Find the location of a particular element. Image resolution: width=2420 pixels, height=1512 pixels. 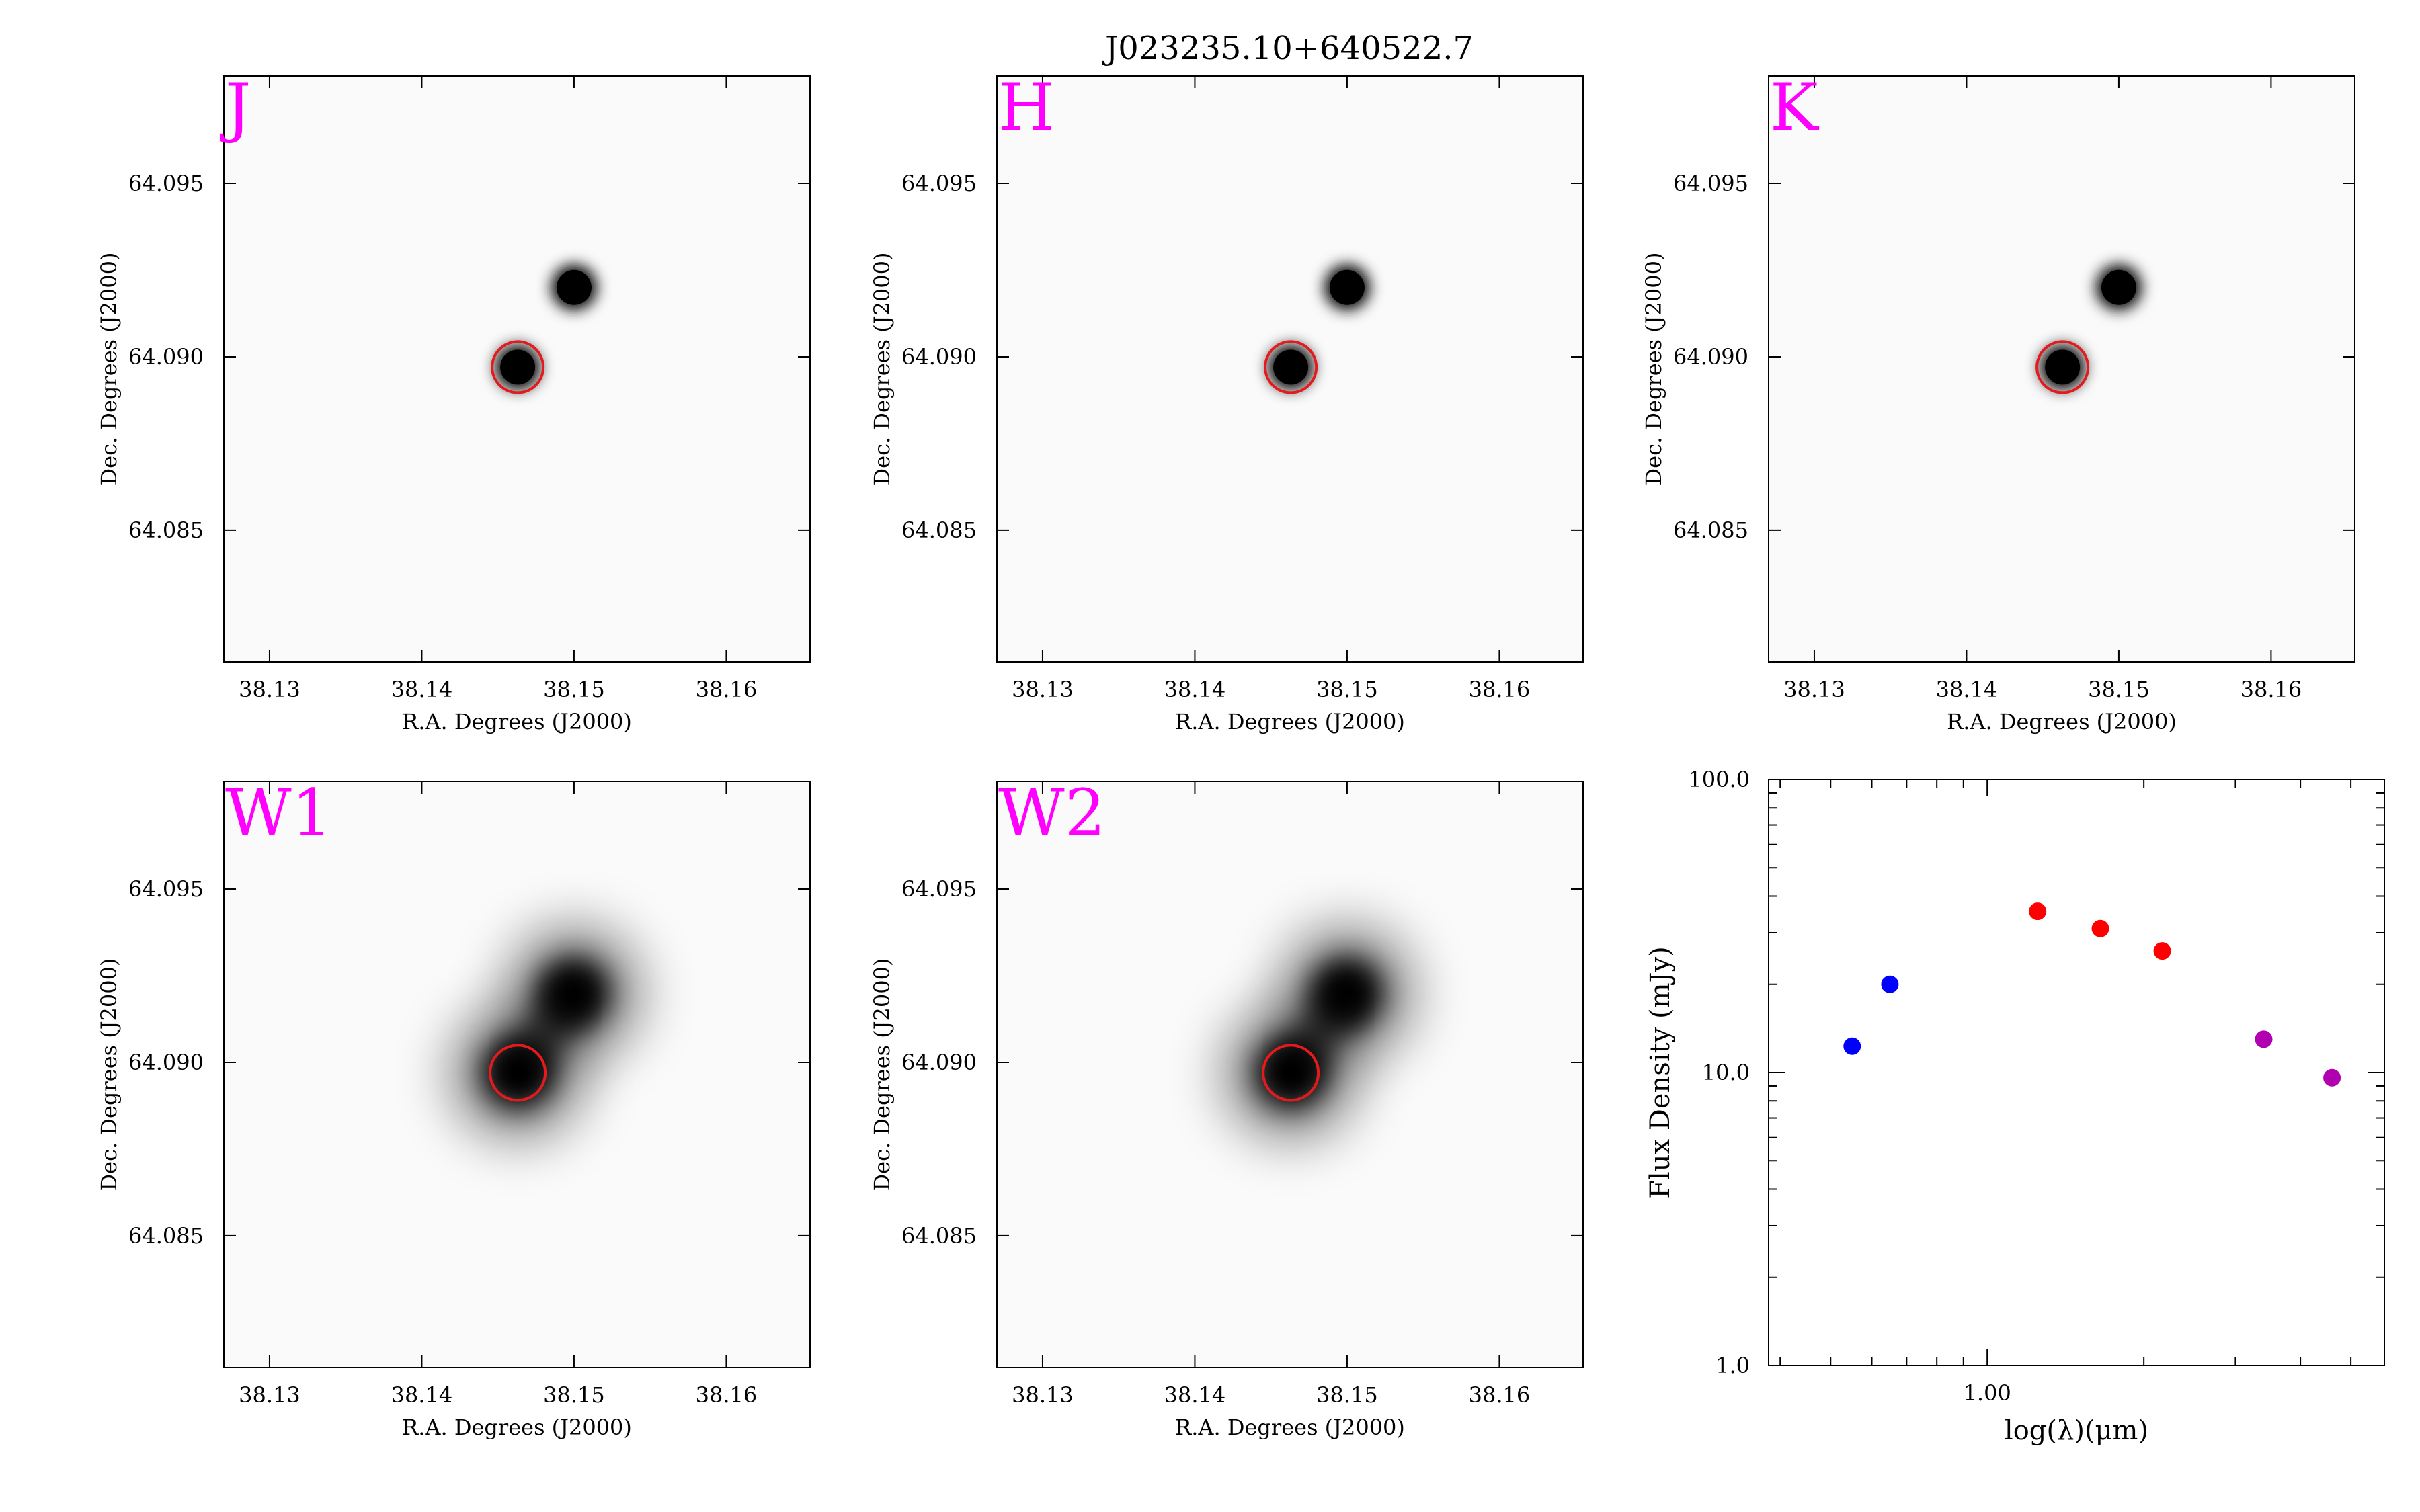

figure-title: J023235.10+640522.7 is located at coordinates (1288, 49).